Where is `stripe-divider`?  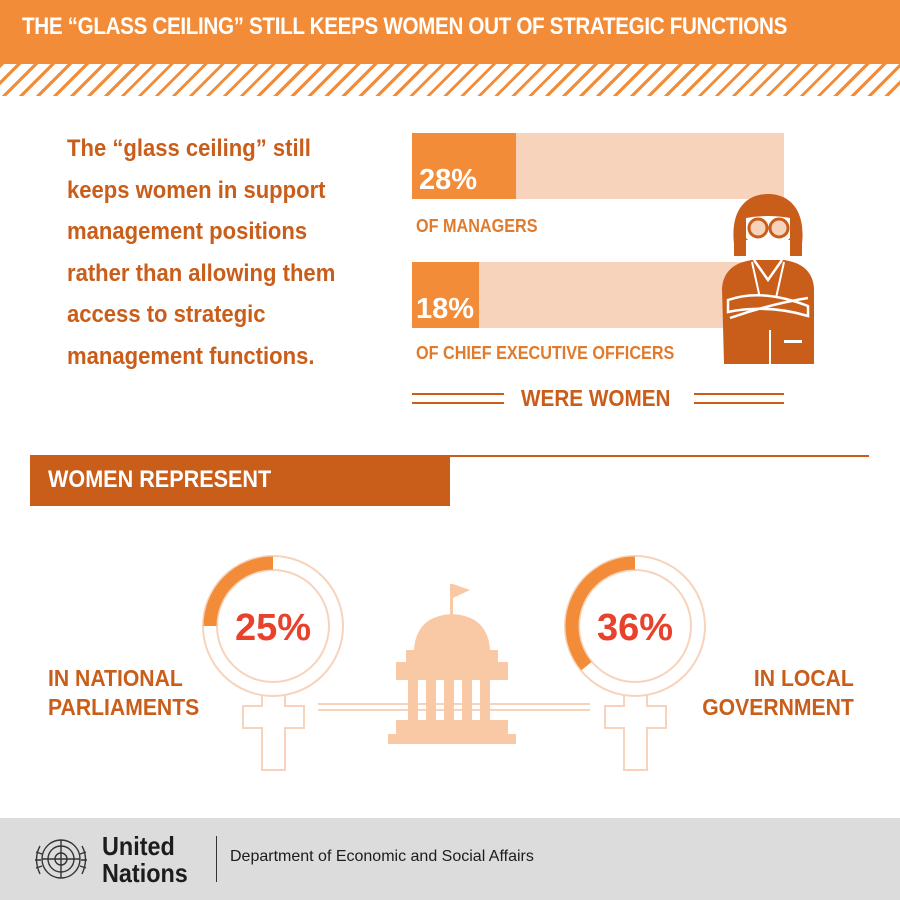 stripe-divider is located at coordinates (450, 80).